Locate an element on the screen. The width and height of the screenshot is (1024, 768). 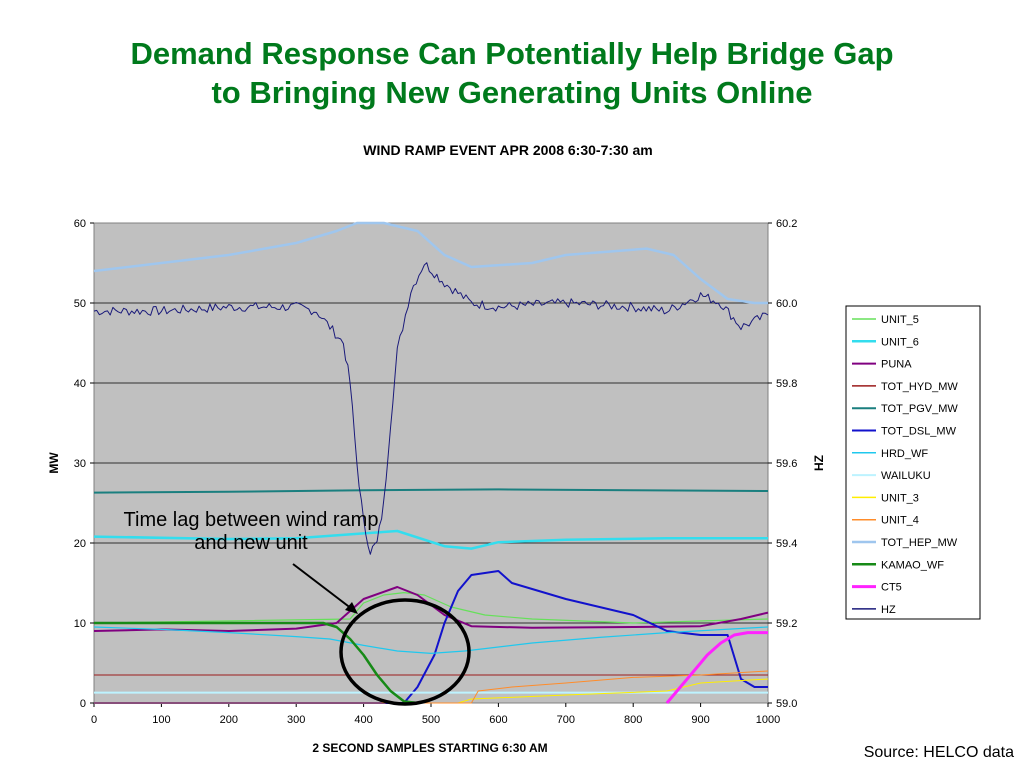
legend-label-unit-3: UNIT_3 is located at coordinates (900, 498).